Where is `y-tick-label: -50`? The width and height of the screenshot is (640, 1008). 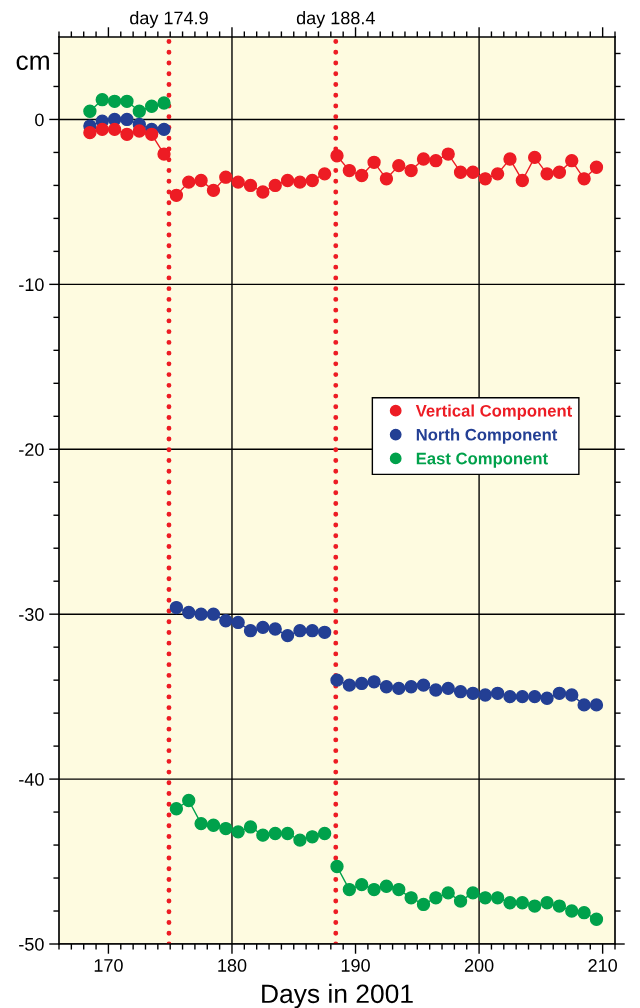 y-tick-label: -50 is located at coordinates (31, 944).